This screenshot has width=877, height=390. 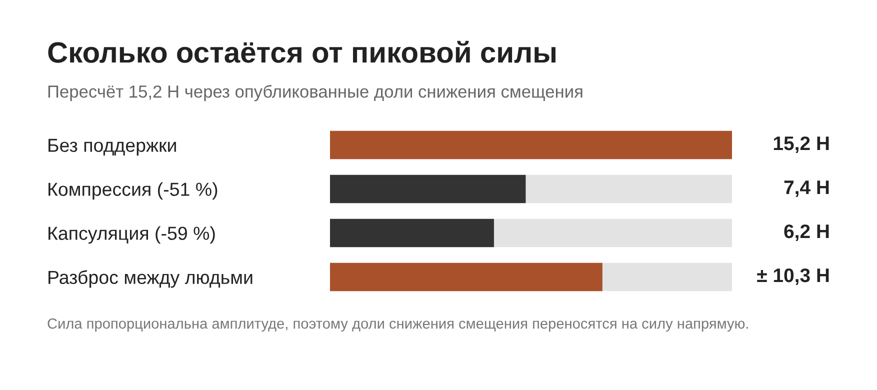 I want to click on data-label: 15,2 Н, so click(x=801, y=145).